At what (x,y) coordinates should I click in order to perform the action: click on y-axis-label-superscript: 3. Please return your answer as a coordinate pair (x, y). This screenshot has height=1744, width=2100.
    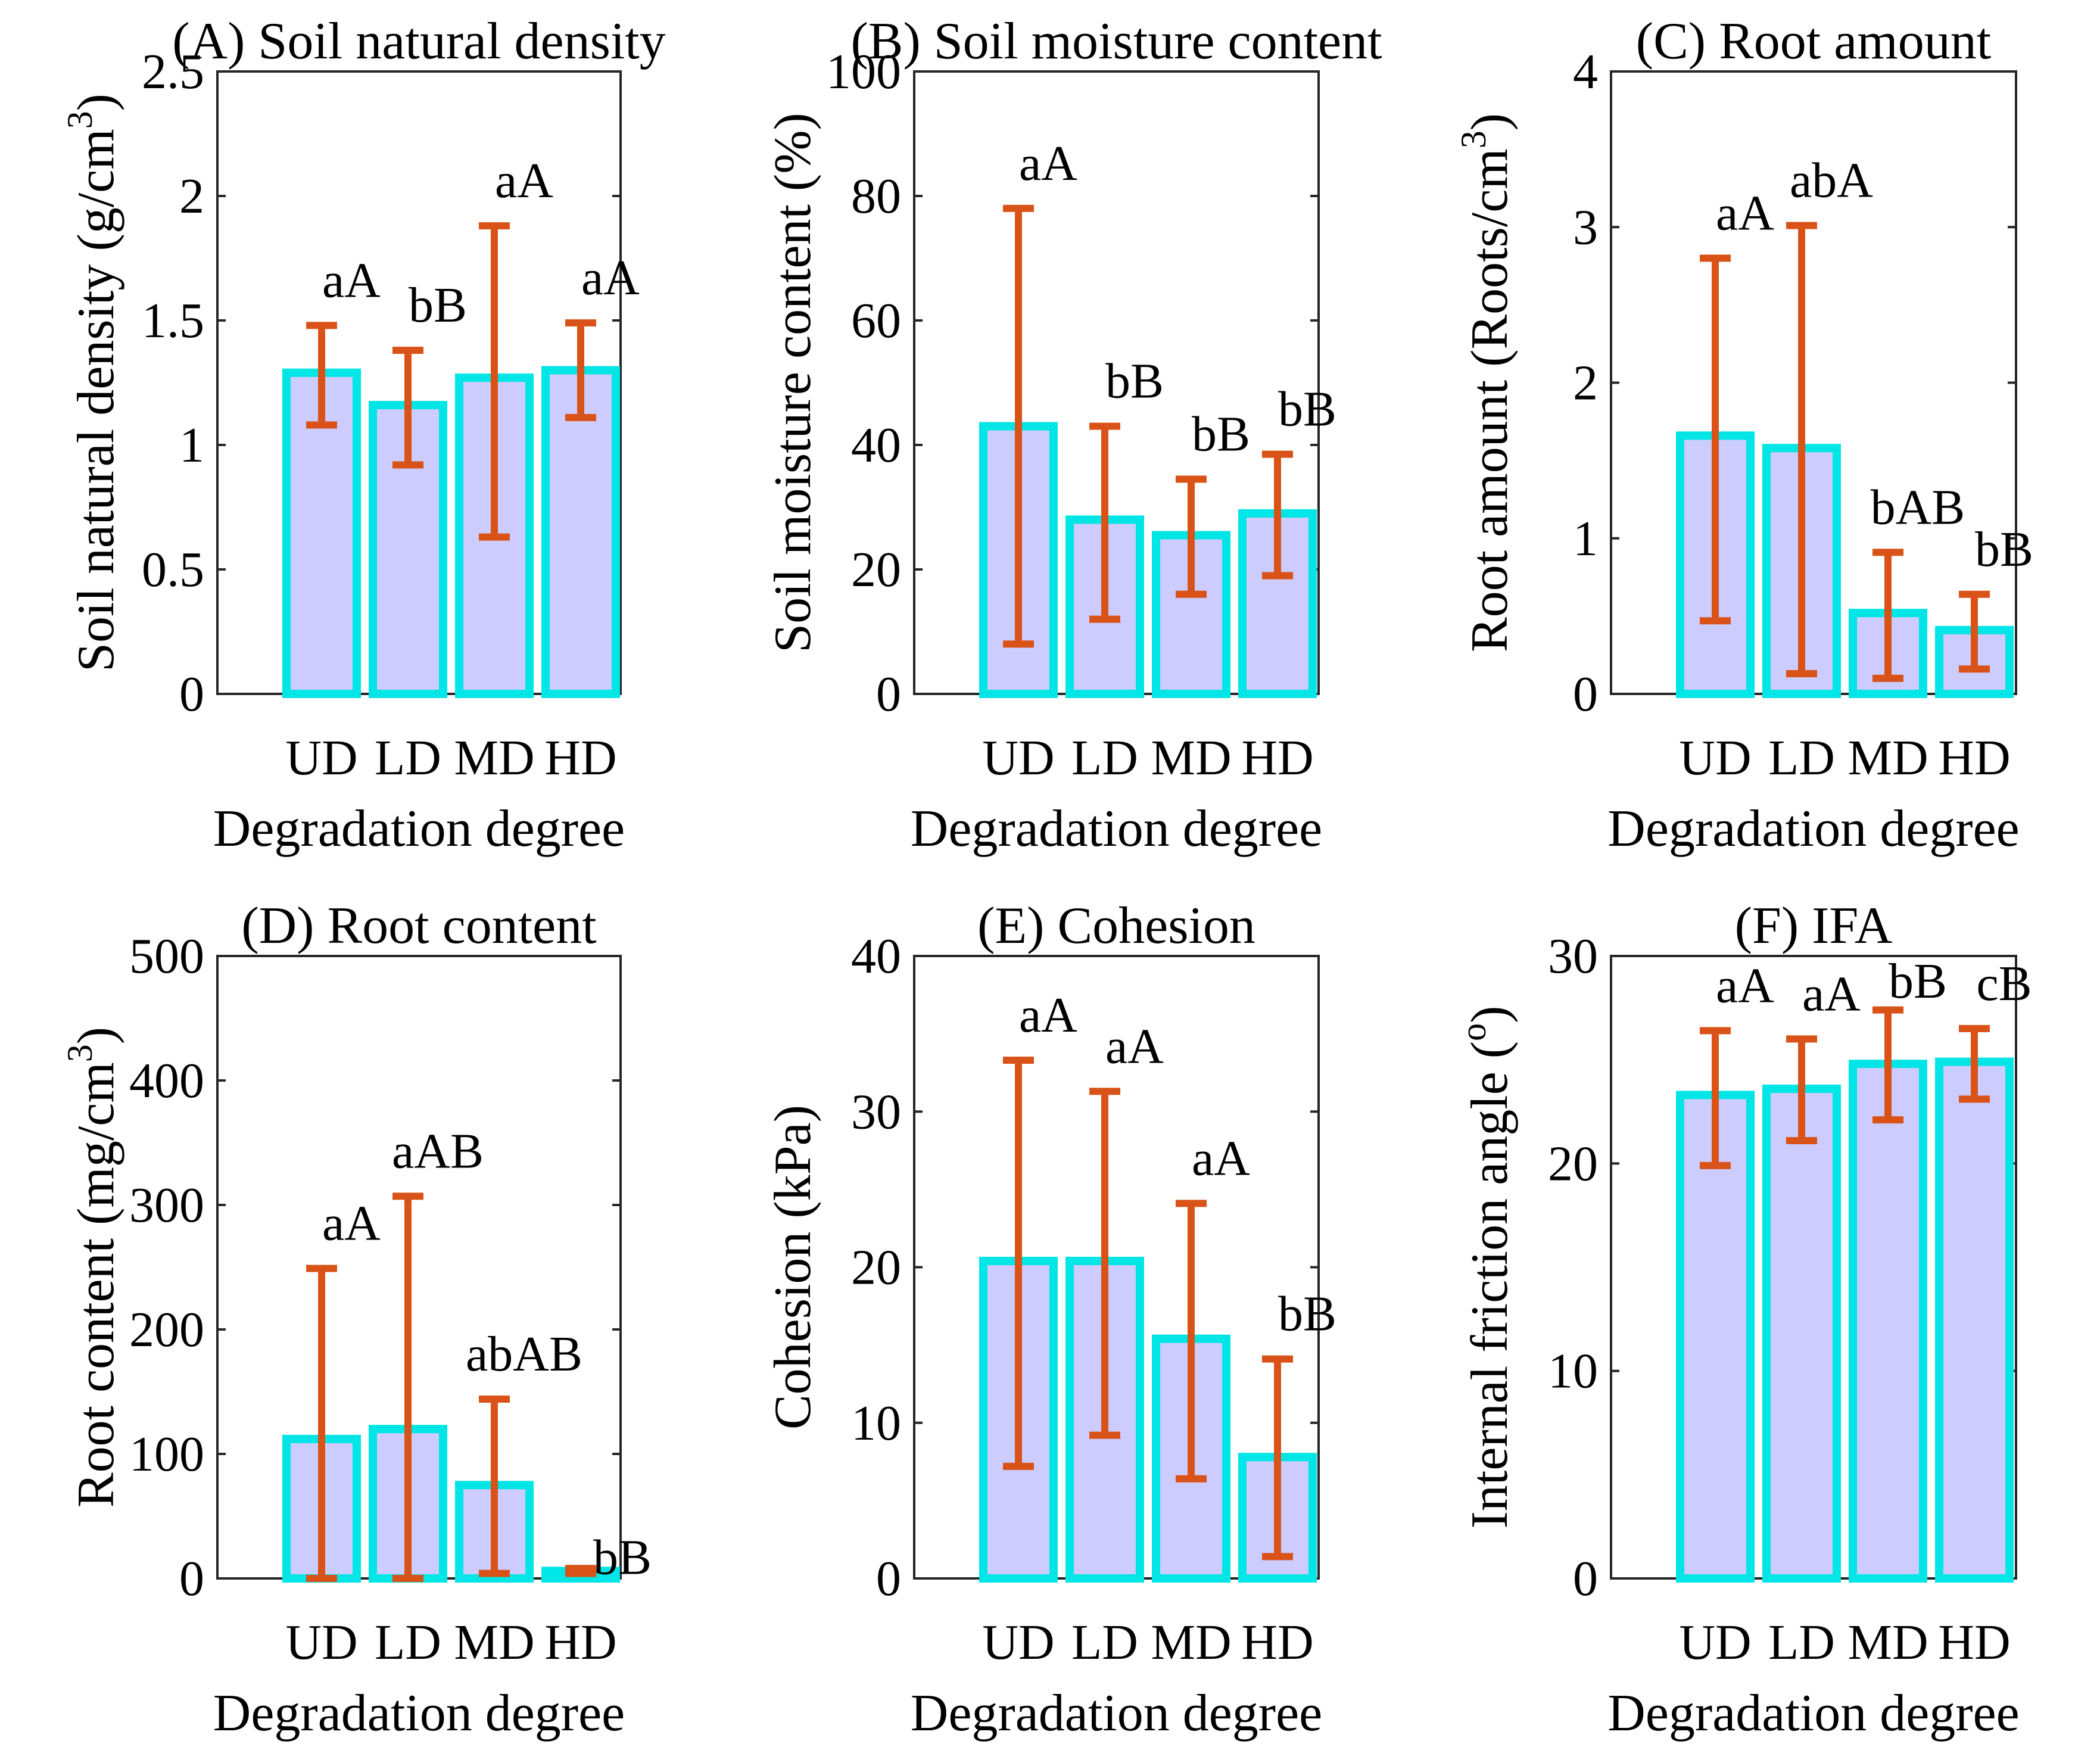
    Looking at the image, I should click on (80, 1053).